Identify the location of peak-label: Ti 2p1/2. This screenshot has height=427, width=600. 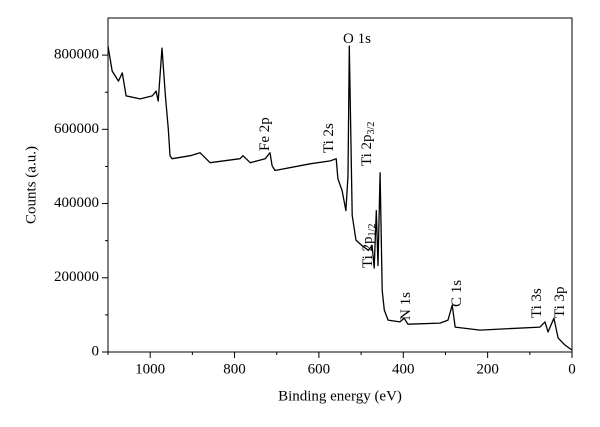
(369, 246).